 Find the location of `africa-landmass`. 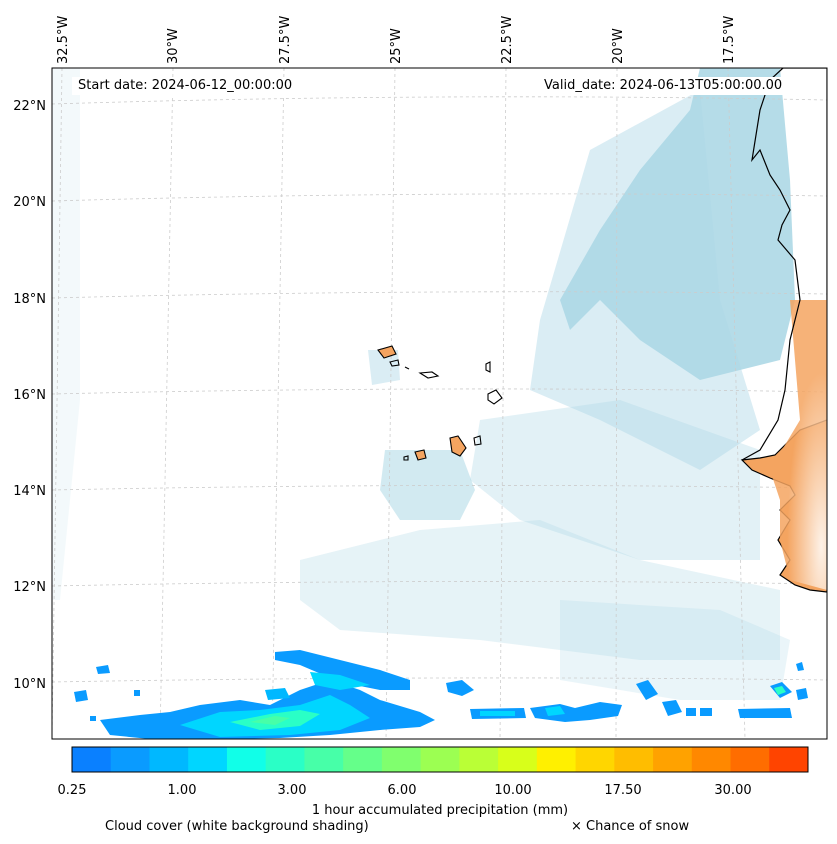

africa-landmass is located at coordinates (783, 330).